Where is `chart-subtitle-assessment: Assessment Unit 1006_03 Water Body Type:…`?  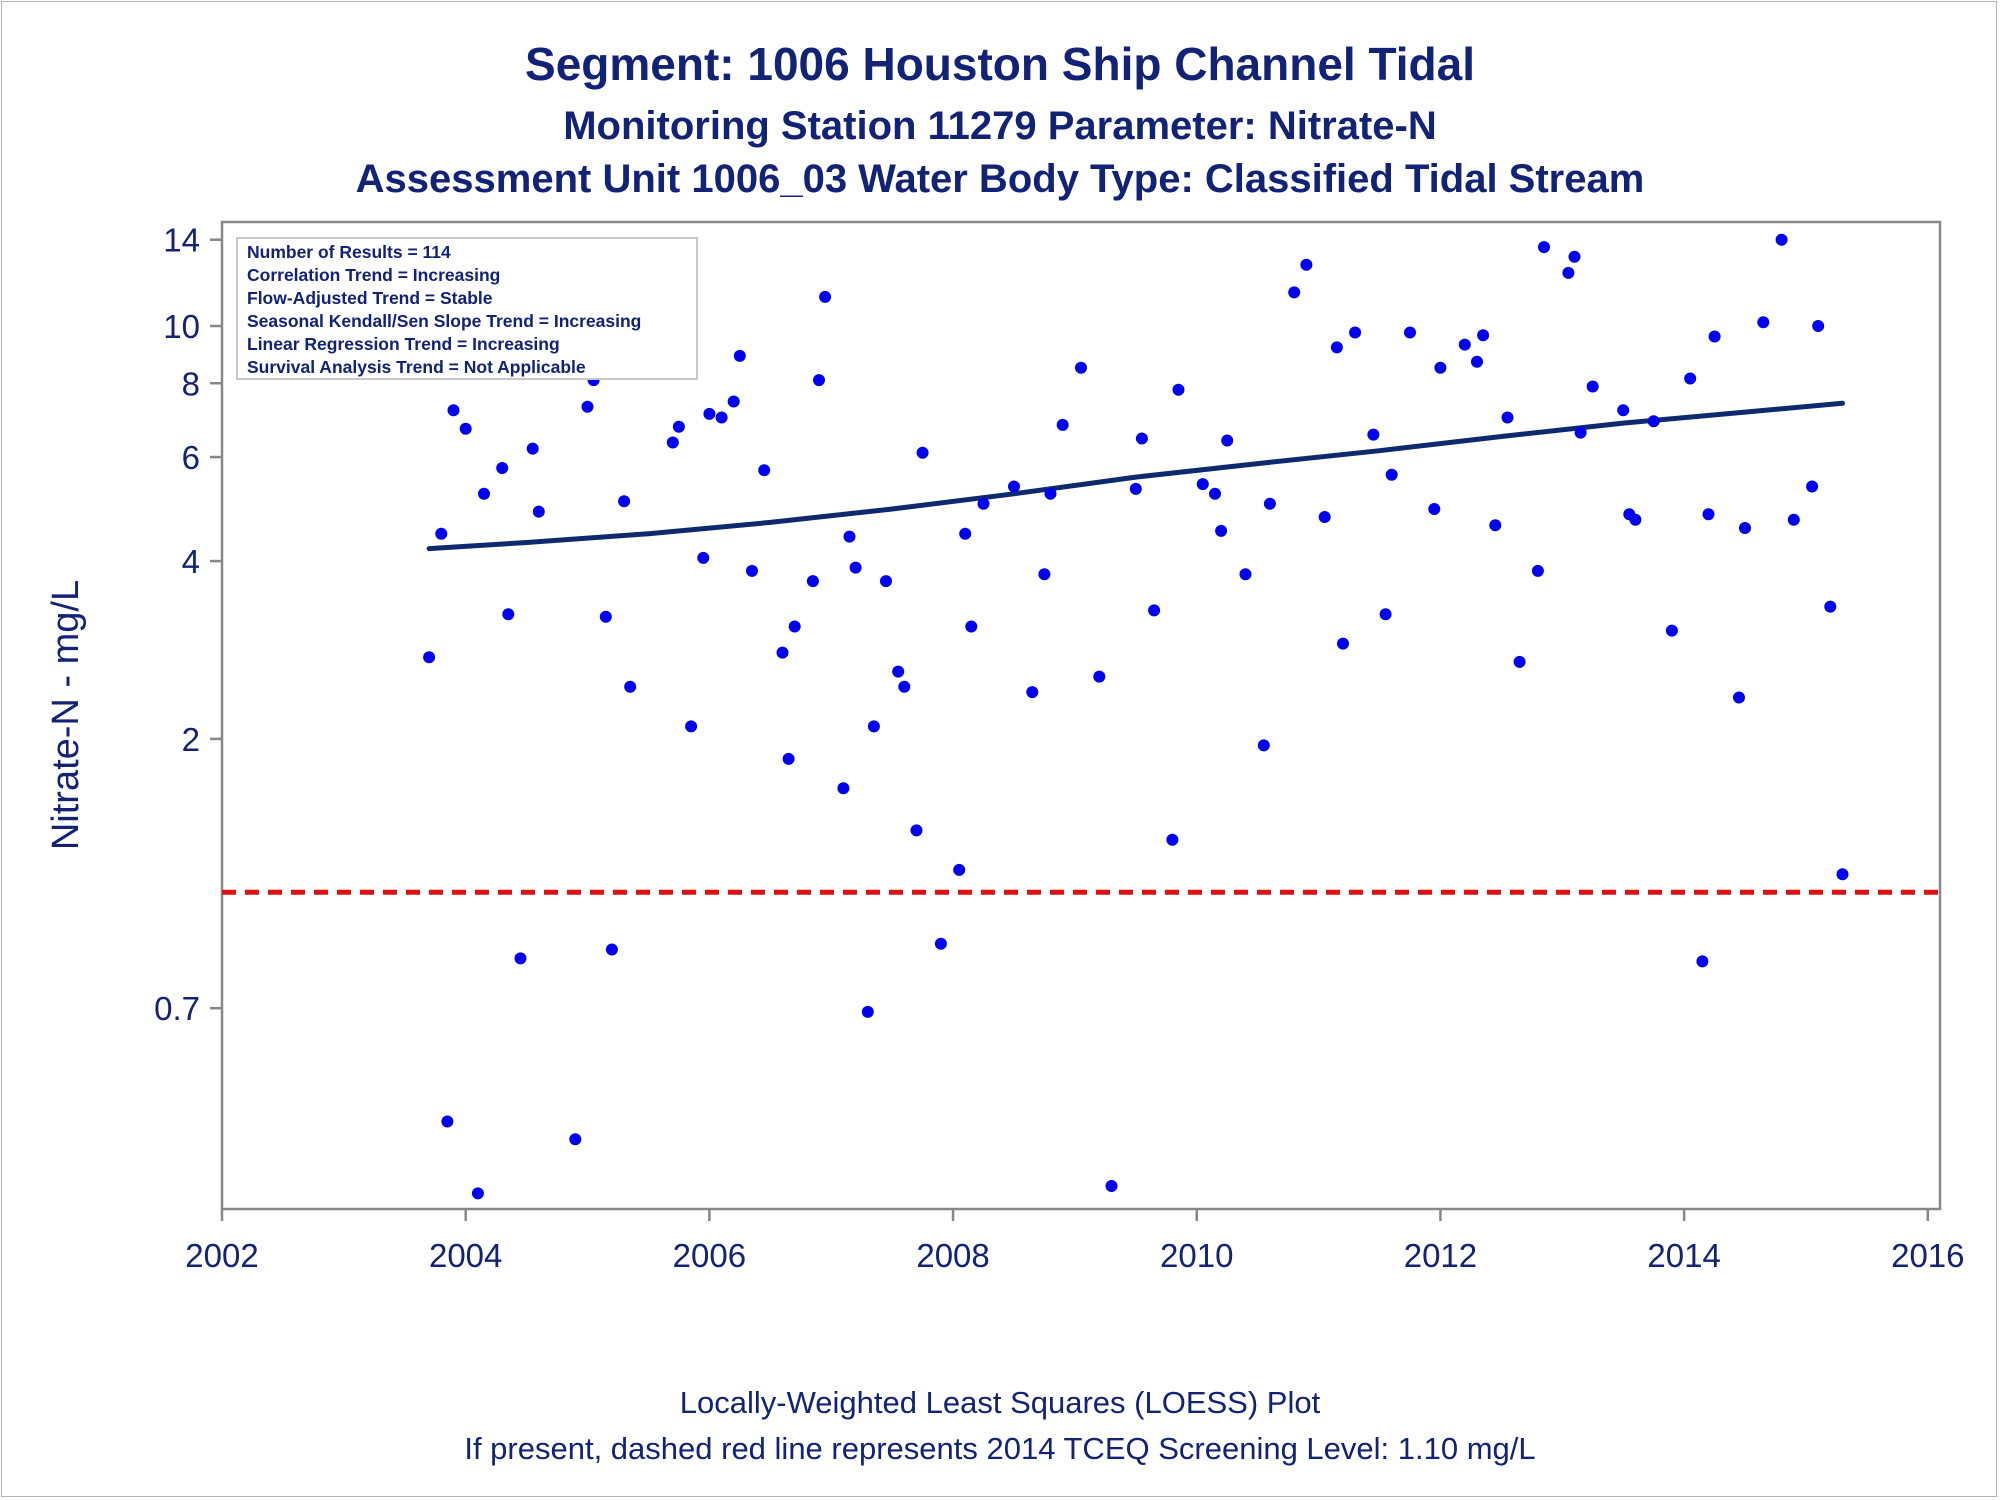
chart-subtitle-assessment: Assessment Unit 1006_03 Water Body Type:… is located at coordinates (1000, 179).